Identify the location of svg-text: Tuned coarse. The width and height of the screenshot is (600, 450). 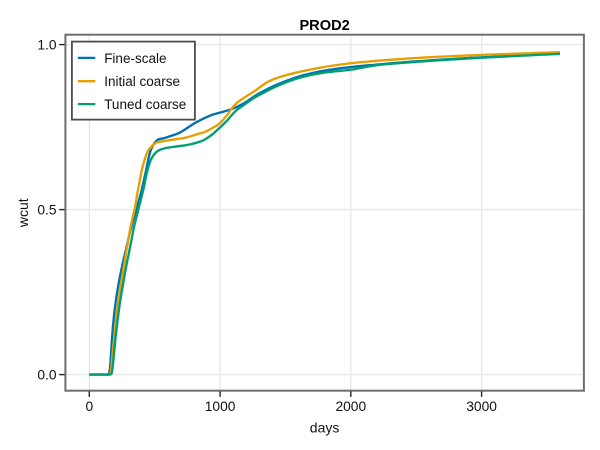
(145, 104).